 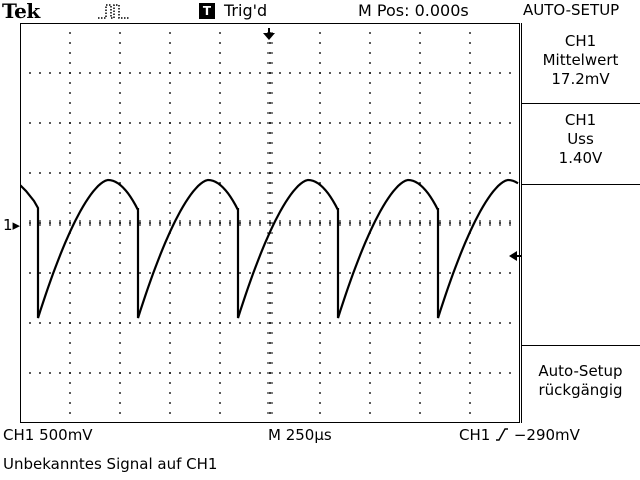 I want to click on measurement-2: CH1 Uss 1.40V, so click(x=580, y=139).